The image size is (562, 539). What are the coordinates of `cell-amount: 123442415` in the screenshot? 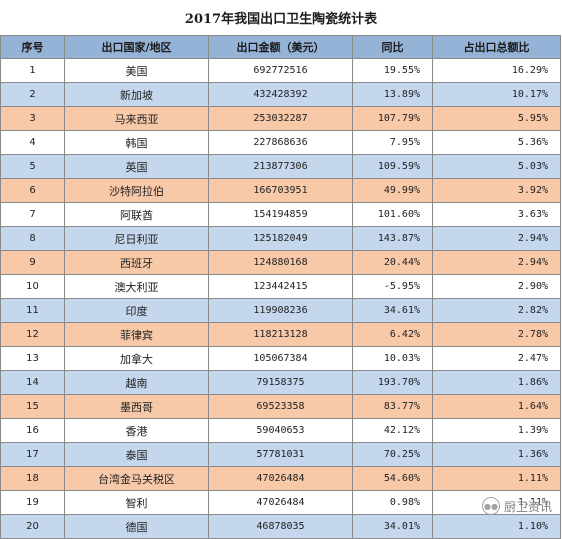 It's located at (280, 286).